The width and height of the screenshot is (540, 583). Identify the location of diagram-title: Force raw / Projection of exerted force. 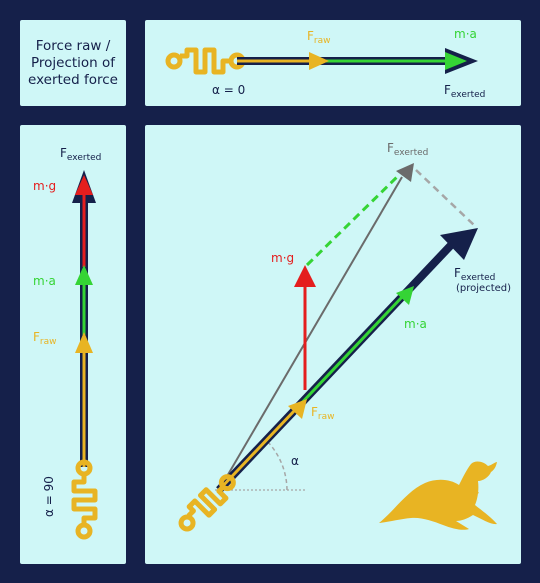
(73, 63).